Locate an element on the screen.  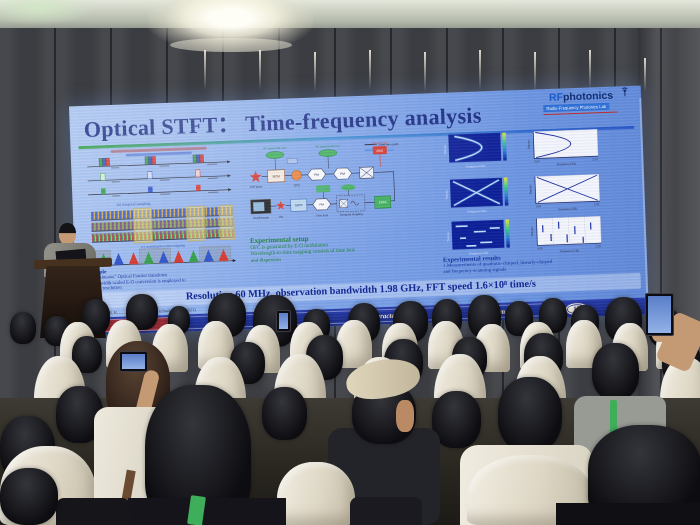
pulse-row2 is located at coordinates (150, 175).